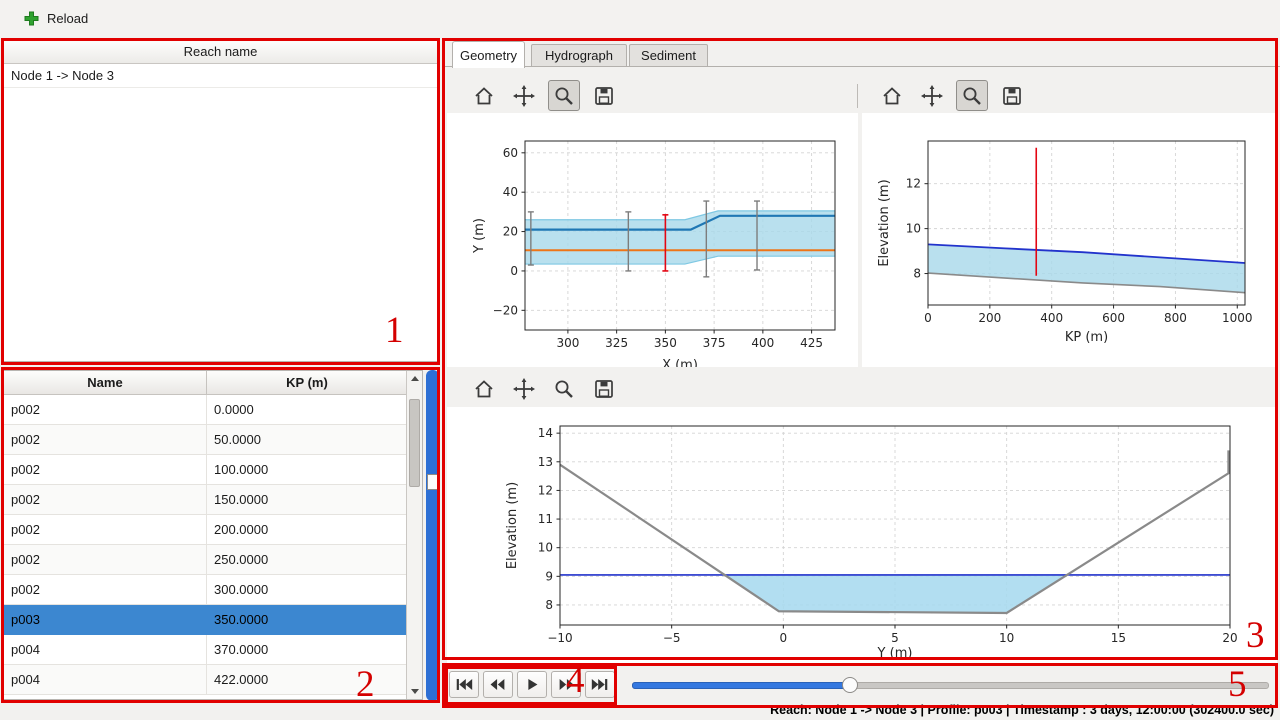 The width and height of the screenshot is (1280, 720). Describe the element at coordinates (105, 383) in the screenshot. I see `column-header: Name` at that location.